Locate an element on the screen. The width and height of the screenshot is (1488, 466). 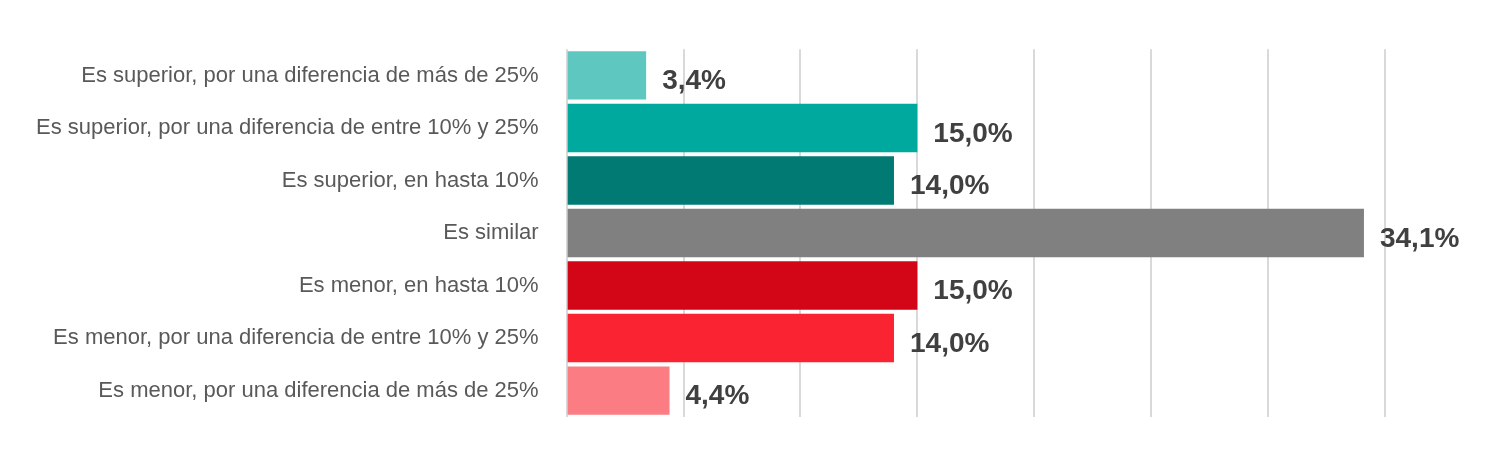
data-label: 34,1% is located at coordinates (1419, 237).